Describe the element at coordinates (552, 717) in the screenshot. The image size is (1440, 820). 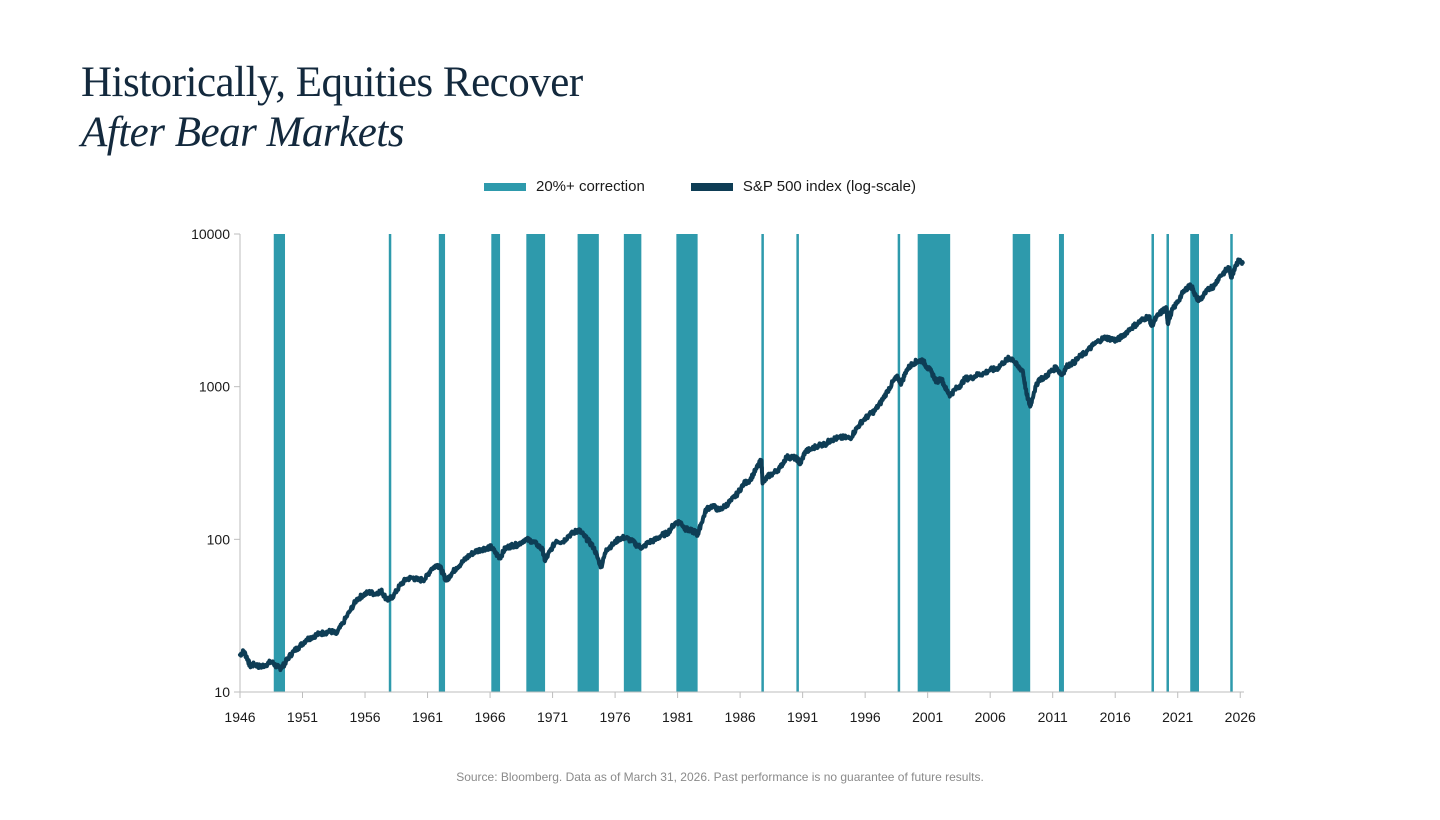
I see `x-tick-label-5: 1971` at that location.